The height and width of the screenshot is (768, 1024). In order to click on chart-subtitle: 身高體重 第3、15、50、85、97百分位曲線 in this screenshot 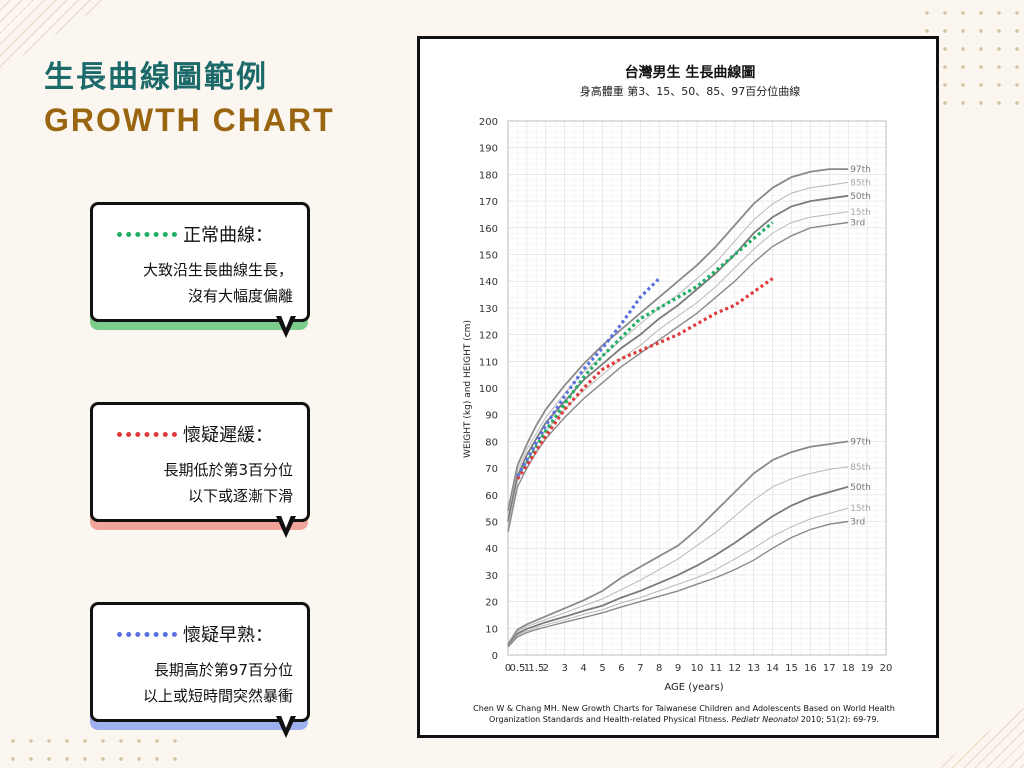, I will do `click(690, 91)`.